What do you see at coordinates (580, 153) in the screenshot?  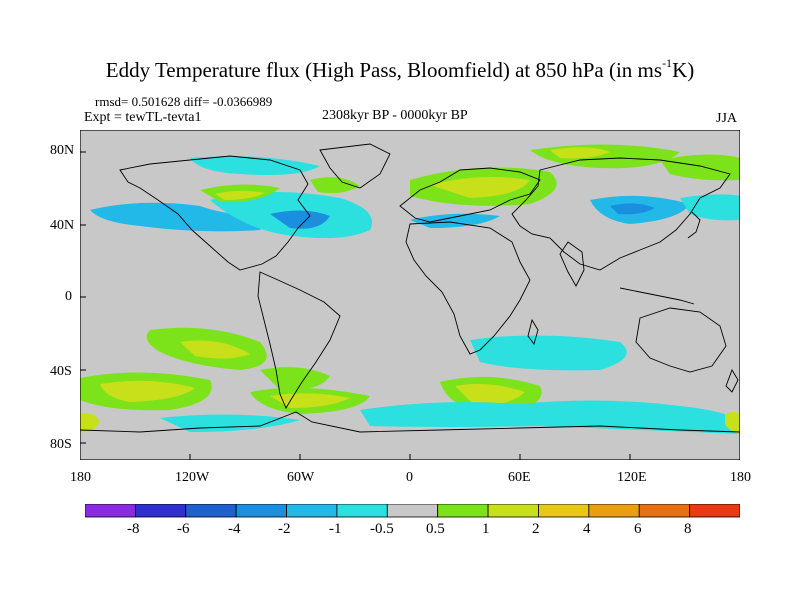 I see `anomaly-siberia-core` at bounding box center [580, 153].